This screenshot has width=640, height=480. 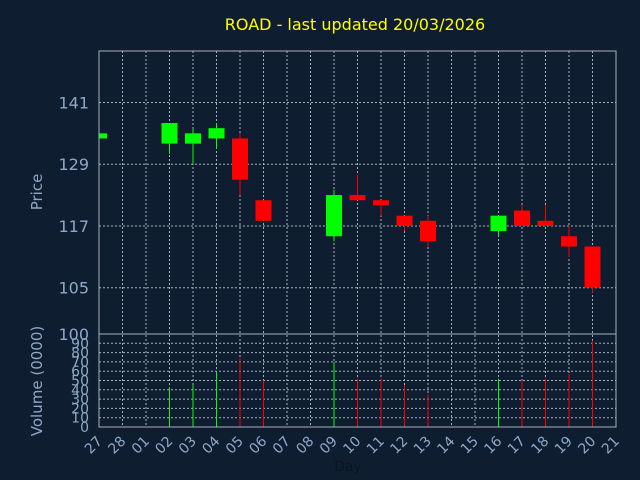 I want to click on price-tick-label: 141, so click(x=73, y=102).